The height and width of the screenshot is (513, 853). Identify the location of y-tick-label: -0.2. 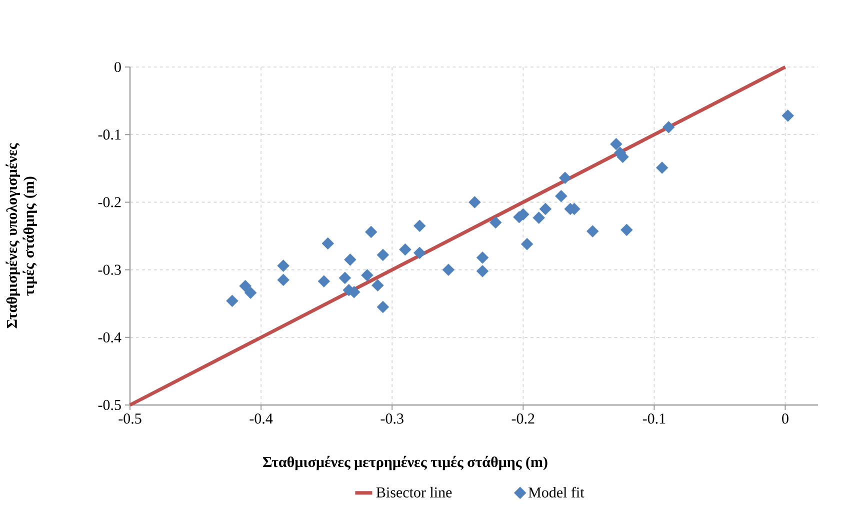
(109, 202).